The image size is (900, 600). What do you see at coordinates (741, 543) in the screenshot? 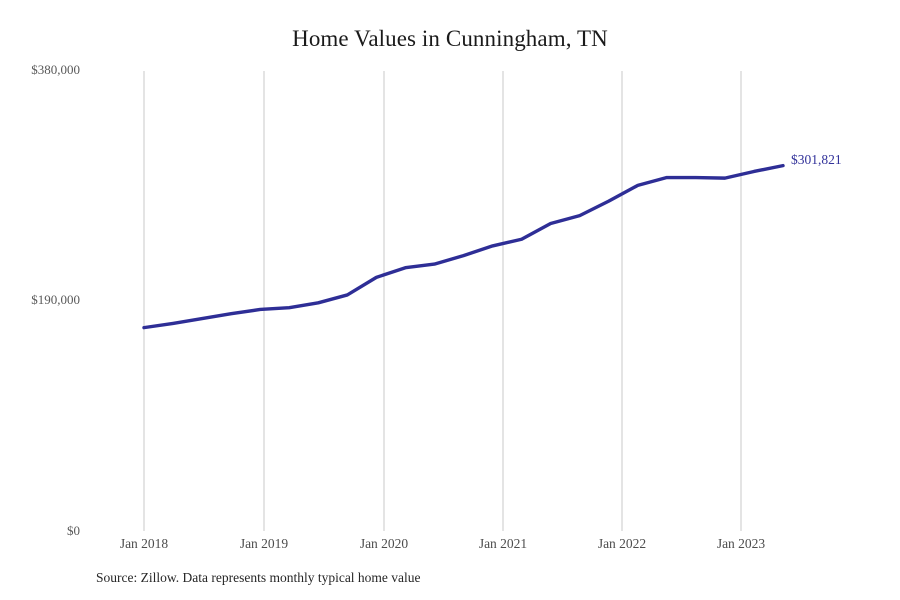
I see `x-axis-tick-label-jan-2023: Jan 2023` at bounding box center [741, 543].